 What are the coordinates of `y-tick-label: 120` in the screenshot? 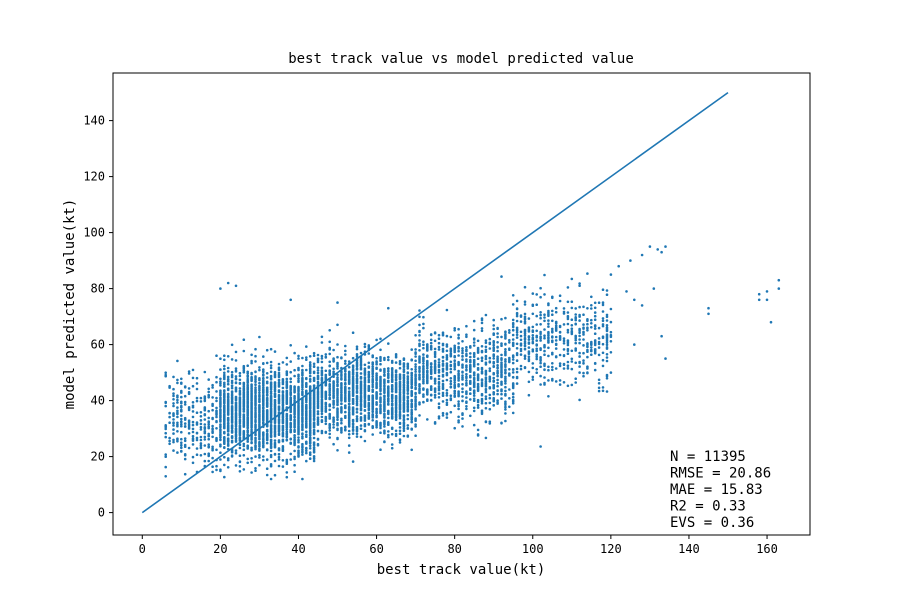 It's located at (94, 177).